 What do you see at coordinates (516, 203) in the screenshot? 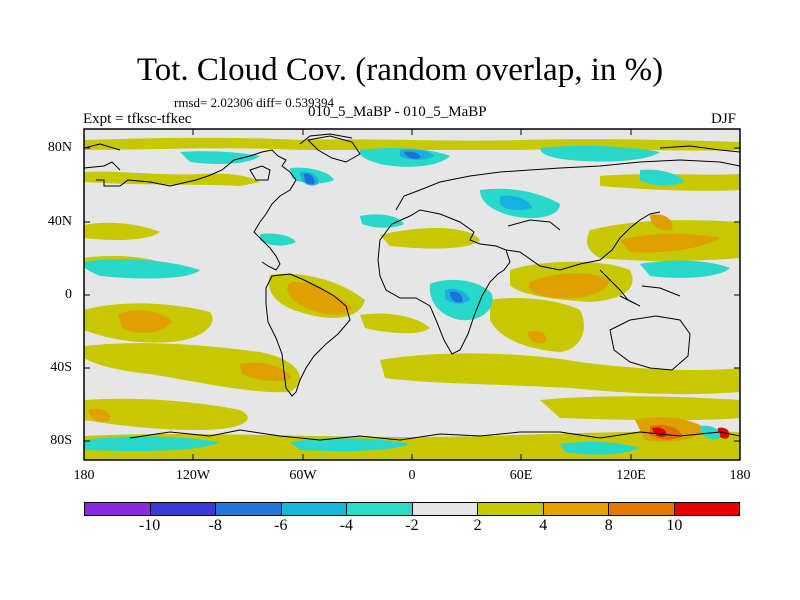
I see `contour-light-blue` at bounding box center [516, 203].